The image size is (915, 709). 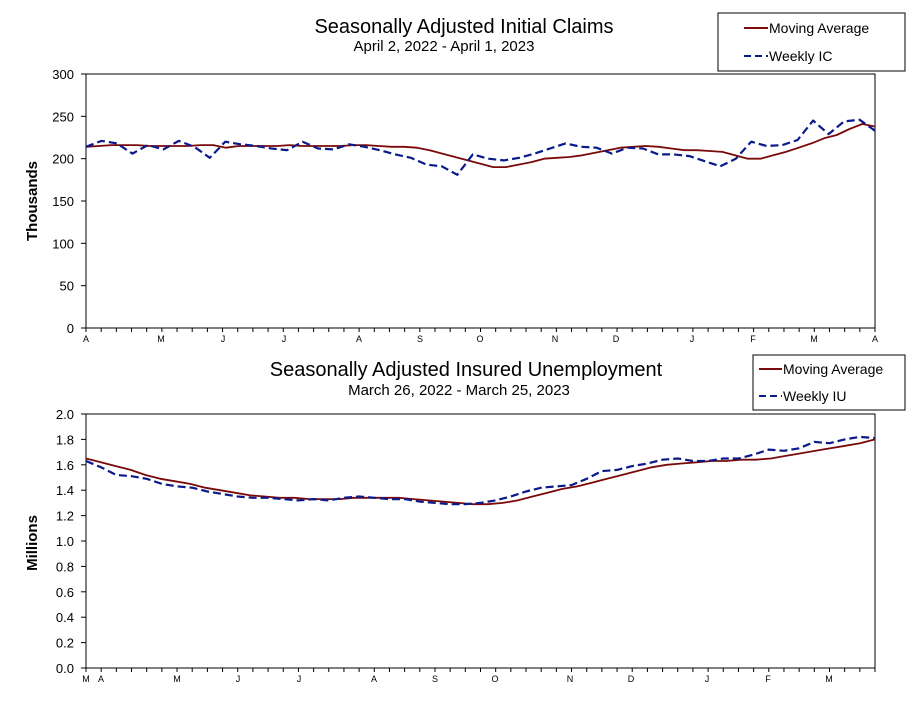 I want to click on chart1-legend-box, so click(x=811, y=42).